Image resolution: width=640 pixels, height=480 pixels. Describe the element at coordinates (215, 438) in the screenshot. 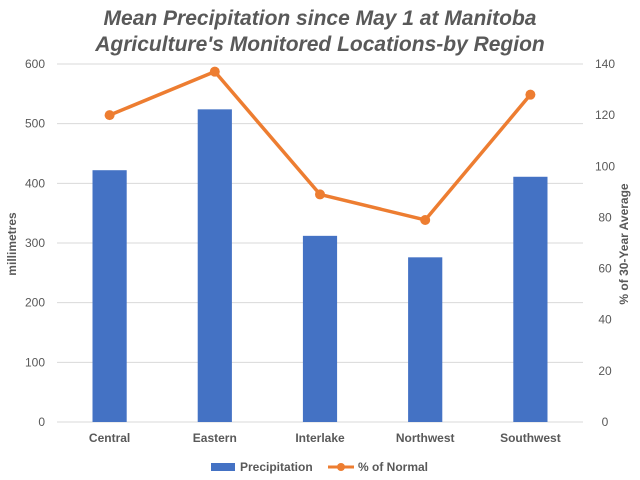

I see `category-label: Eastern` at that location.